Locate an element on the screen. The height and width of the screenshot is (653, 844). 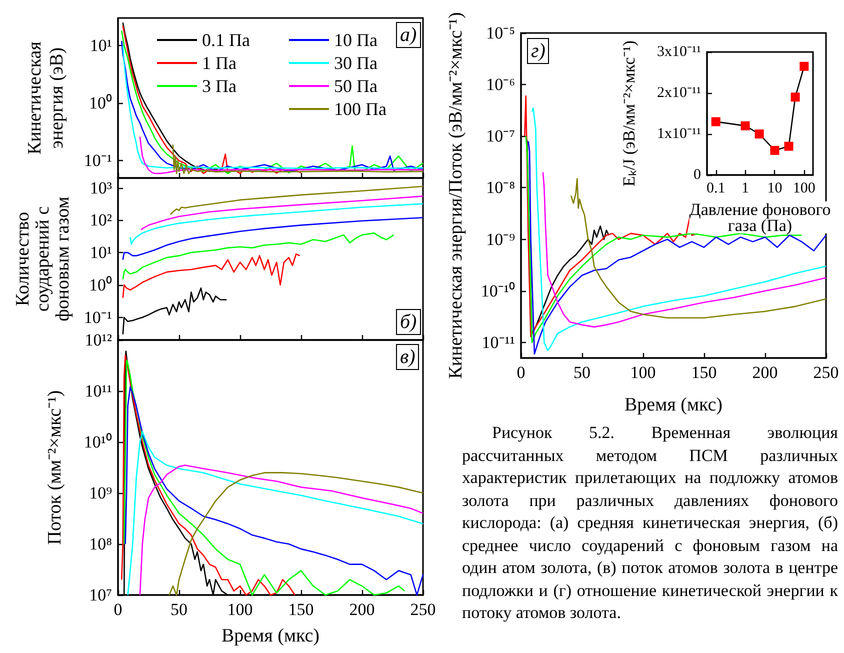
legend-label: 3 Па is located at coordinates (219, 86).